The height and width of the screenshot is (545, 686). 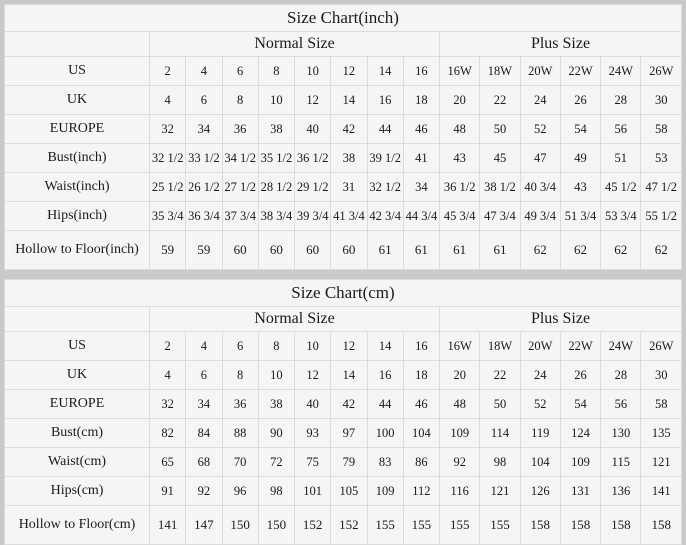 What do you see at coordinates (77, 525) in the screenshot?
I see `row-label-hollow-to-floor: Hollow to Floor(cm)` at bounding box center [77, 525].